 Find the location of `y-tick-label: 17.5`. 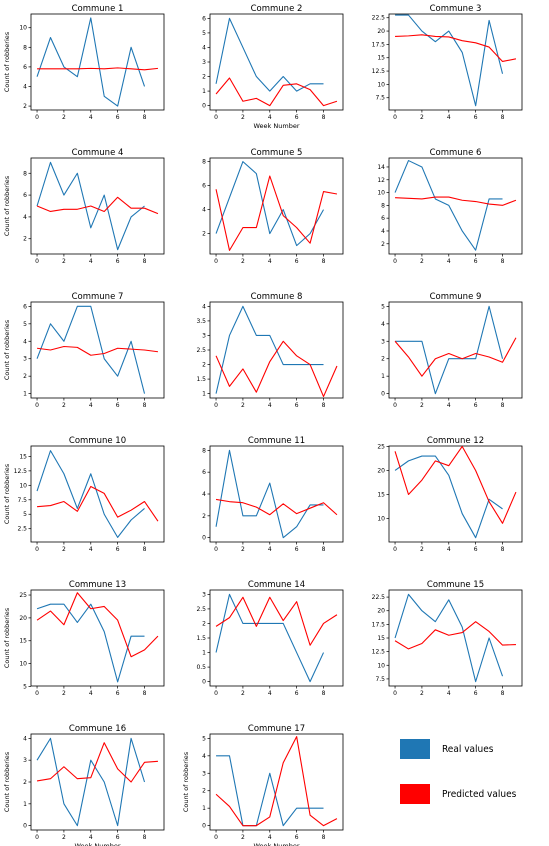

y-tick-label: 17.5 is located at coordinates (379, 44).